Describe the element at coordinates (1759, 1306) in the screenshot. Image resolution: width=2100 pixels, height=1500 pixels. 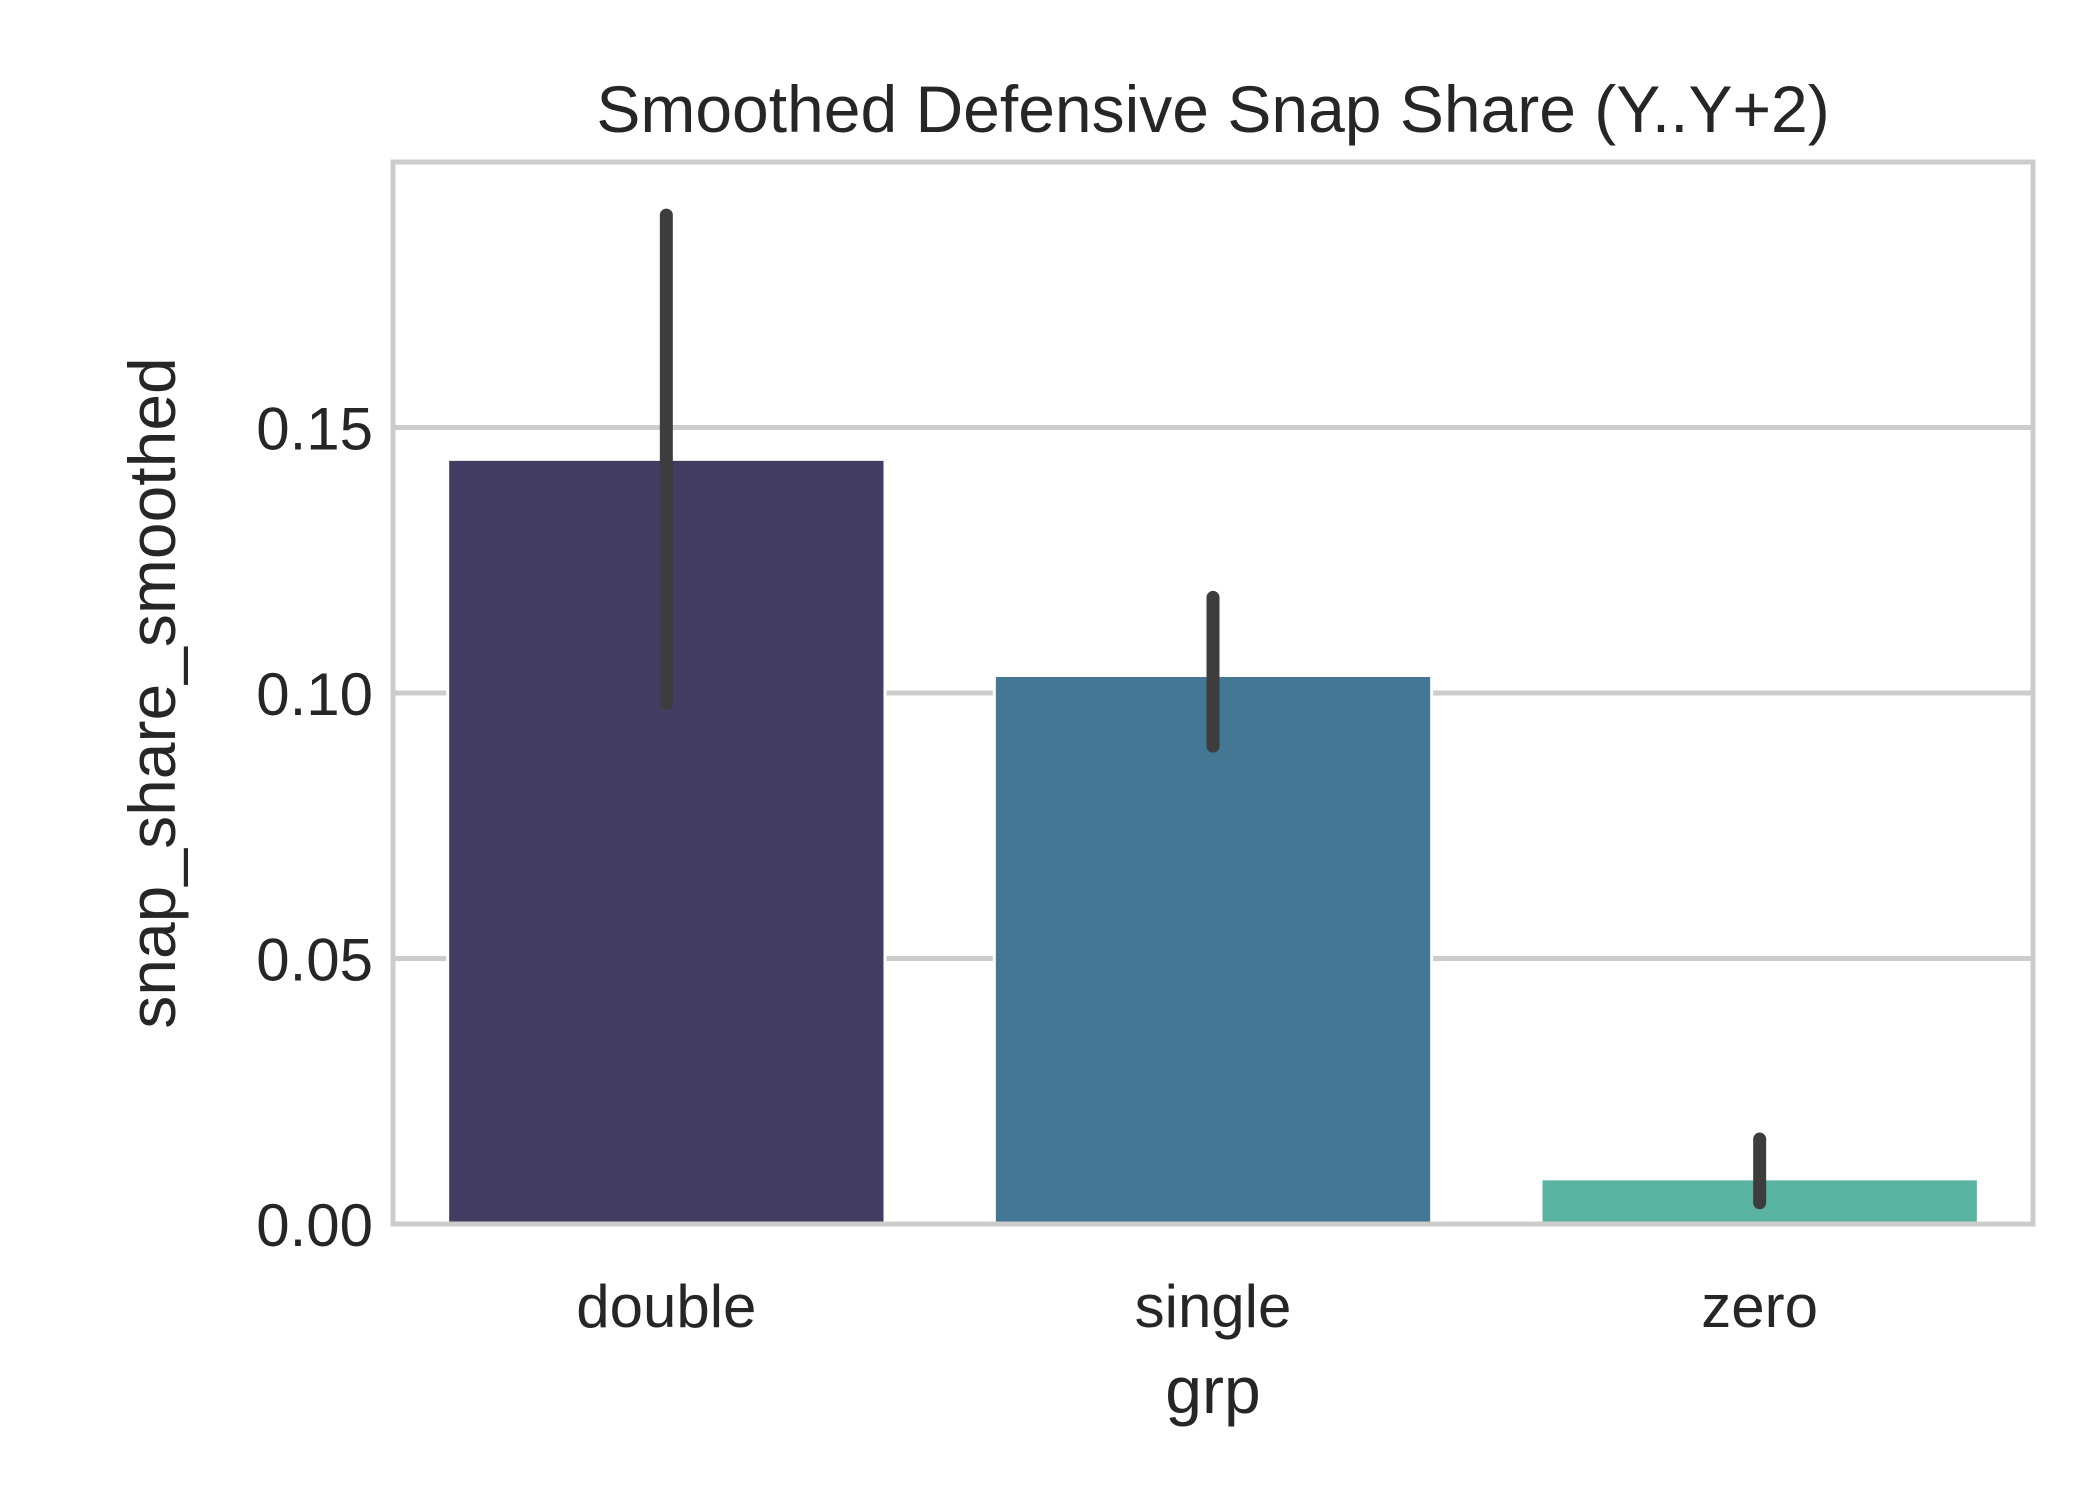
I see `x-tick-label-zero: zero` at that location.